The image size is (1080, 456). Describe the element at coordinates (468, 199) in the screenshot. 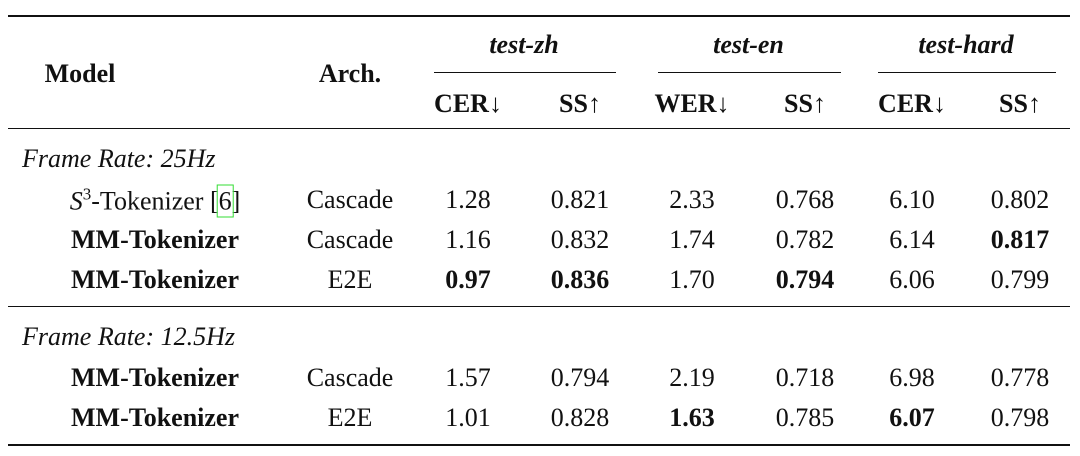

I see `metric-value: 1.28` at that location.